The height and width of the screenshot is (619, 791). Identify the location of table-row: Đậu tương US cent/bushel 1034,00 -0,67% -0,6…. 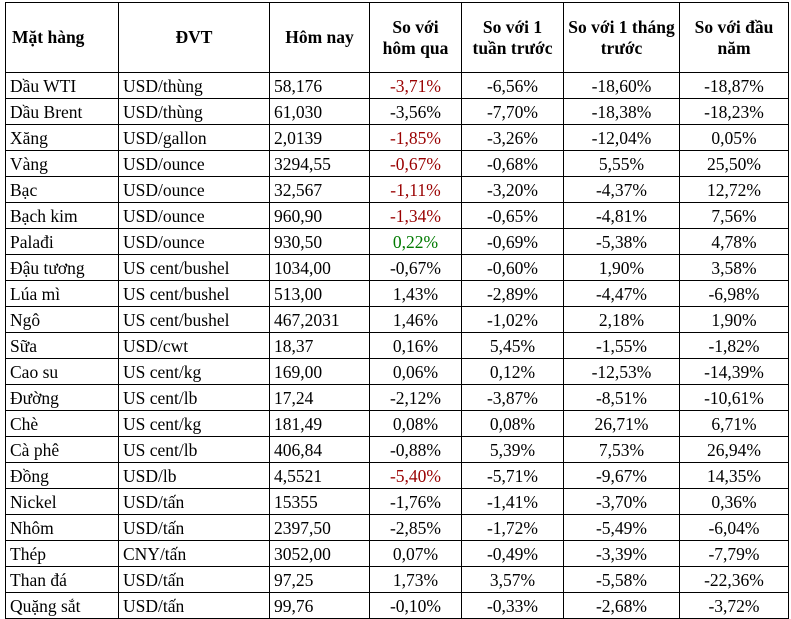
(397, 267).